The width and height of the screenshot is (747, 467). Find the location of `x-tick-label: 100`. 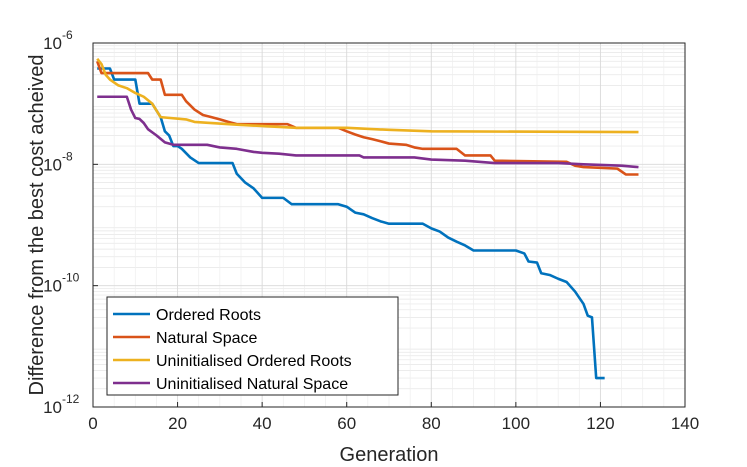

x-tick-label: 100 is located at coordinates (516, 423).